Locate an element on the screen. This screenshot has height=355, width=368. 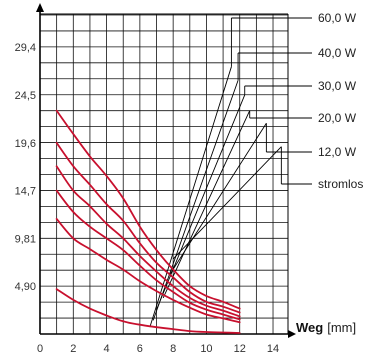
y-tick-label: 19,6 is located at coordinates (25, 144).